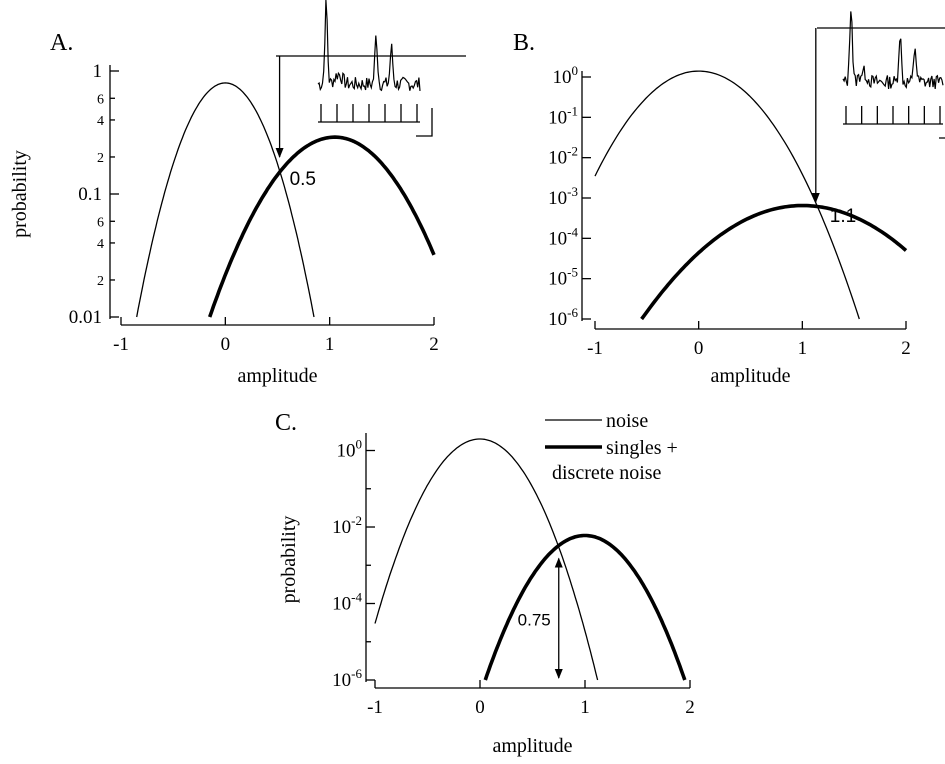  I want to click on y-tick-label: 10⁻⁵, so click(563, 277).